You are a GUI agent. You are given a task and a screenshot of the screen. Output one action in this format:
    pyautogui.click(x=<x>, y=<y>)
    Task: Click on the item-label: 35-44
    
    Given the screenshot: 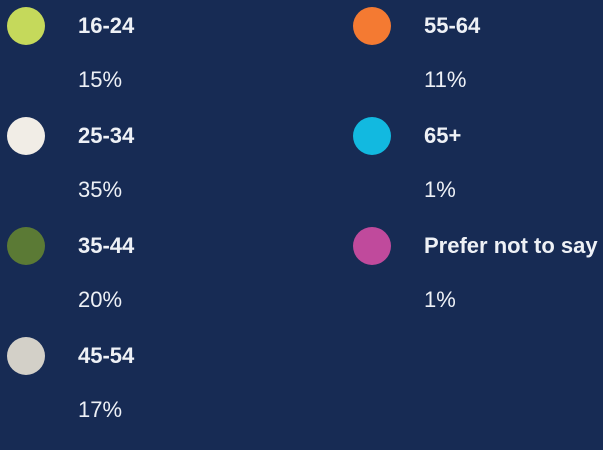 What is the action you would take?
    pyautogui.click(x=106, y=245)
    